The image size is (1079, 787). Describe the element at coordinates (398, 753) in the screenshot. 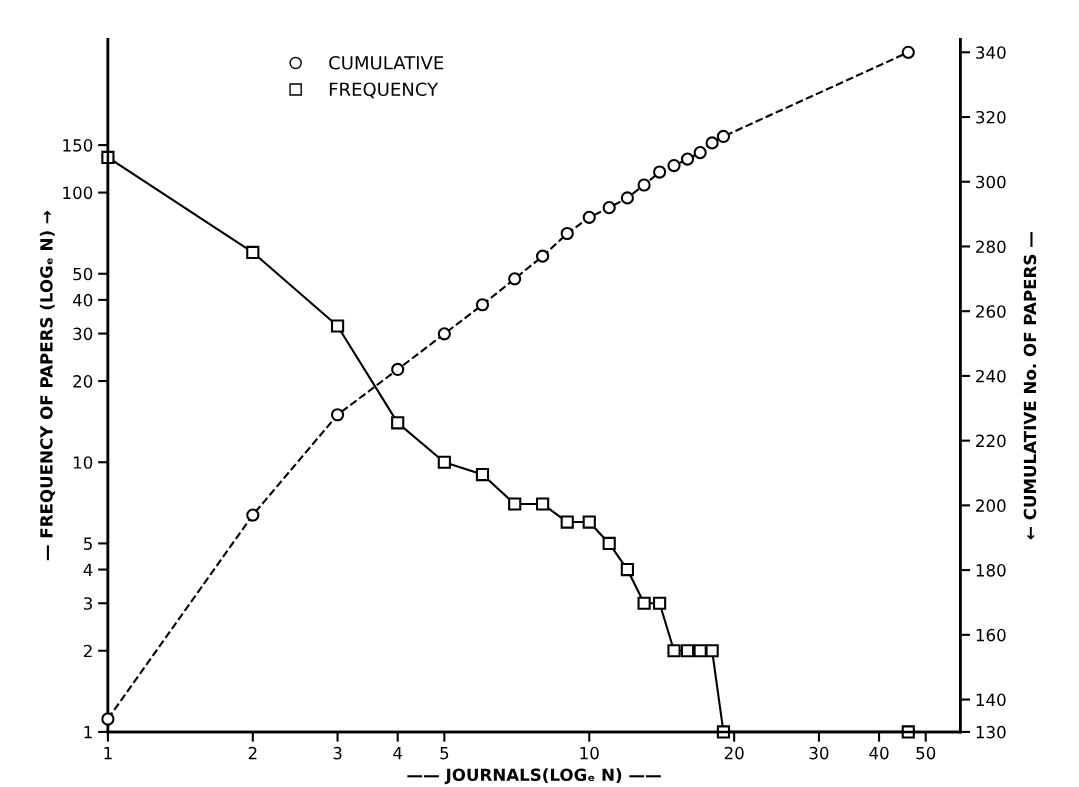

I see `x-tick-label: 4` at that location.